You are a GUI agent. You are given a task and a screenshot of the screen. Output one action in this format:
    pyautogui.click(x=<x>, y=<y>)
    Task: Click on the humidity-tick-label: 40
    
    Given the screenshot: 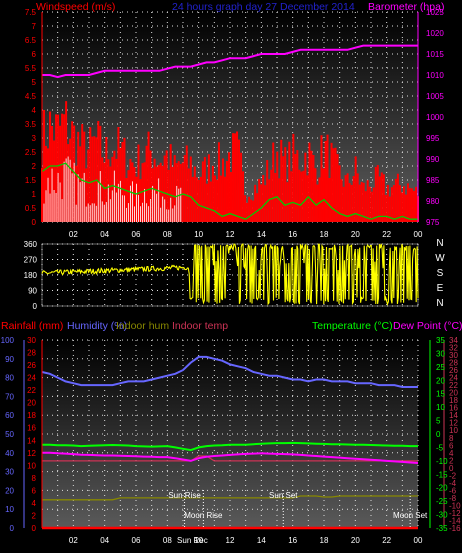 What is the action you would take?
    pyautogui.click(x=9, y=453)
    